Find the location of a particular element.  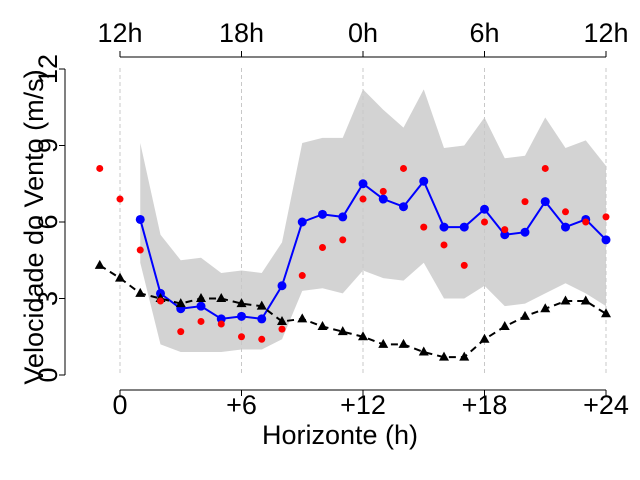

y-axis-label: Velocidade do Vento (m/s) is located at coordinates (34, 226).